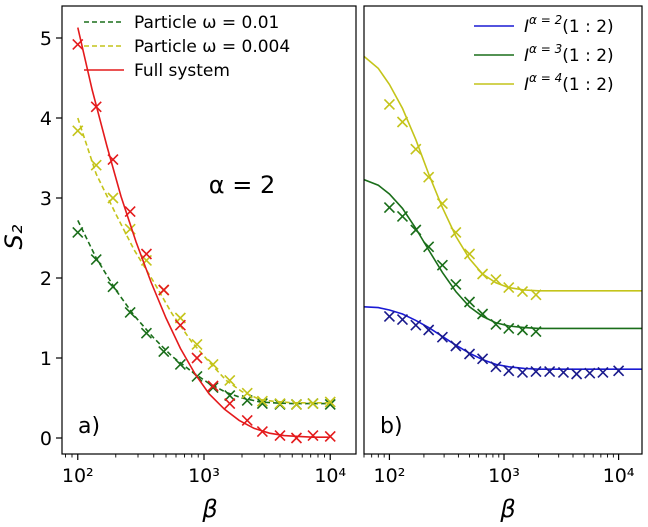 This screenshot has width=648, height=527. I want to click on panel-b-x-tick-label: 10³, so click(504, 476).